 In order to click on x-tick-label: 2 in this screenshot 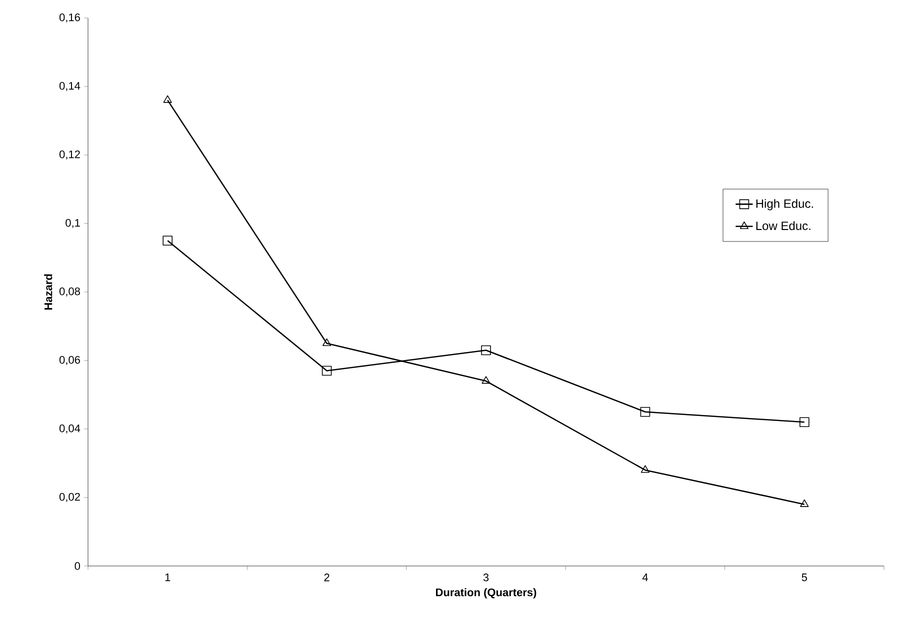, I will do `click(327, 578)`.